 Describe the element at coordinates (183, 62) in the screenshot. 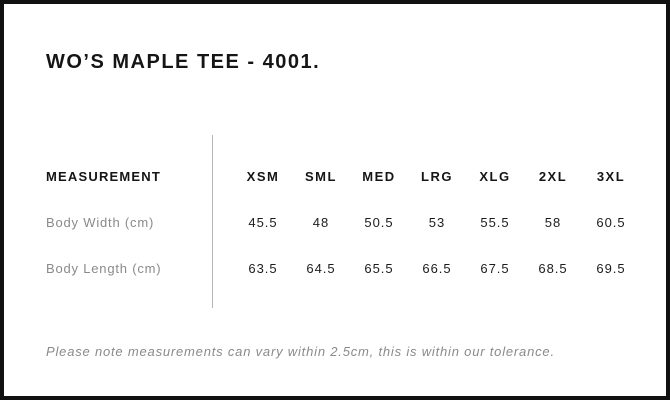

I see `page-title: WO’S MAPLE TEE - 4001.` at that location.